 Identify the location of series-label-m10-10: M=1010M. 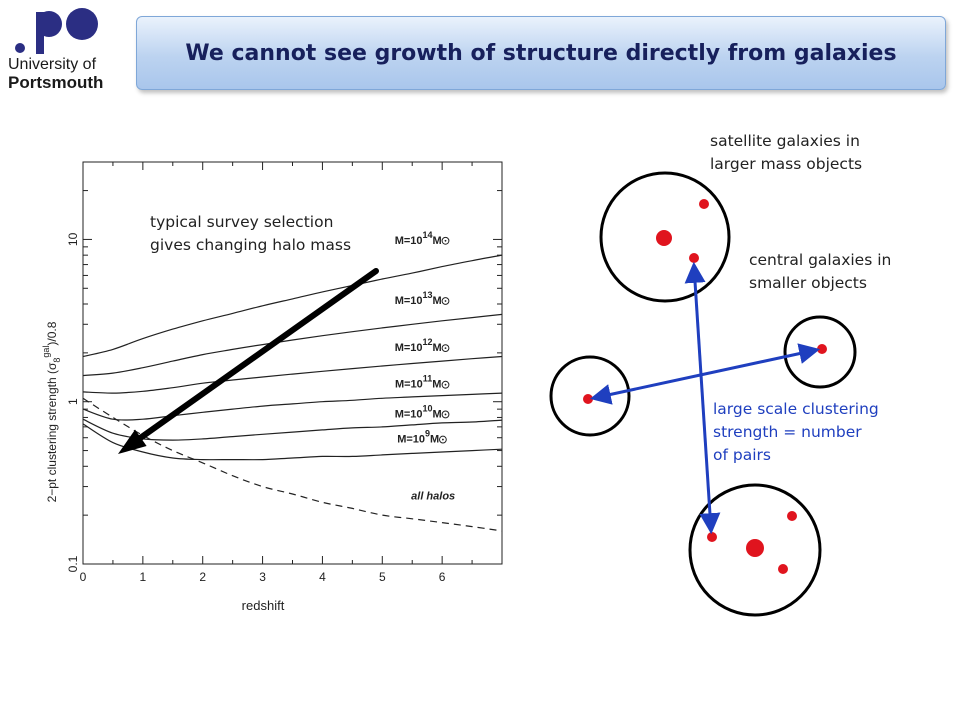
(418, 411).